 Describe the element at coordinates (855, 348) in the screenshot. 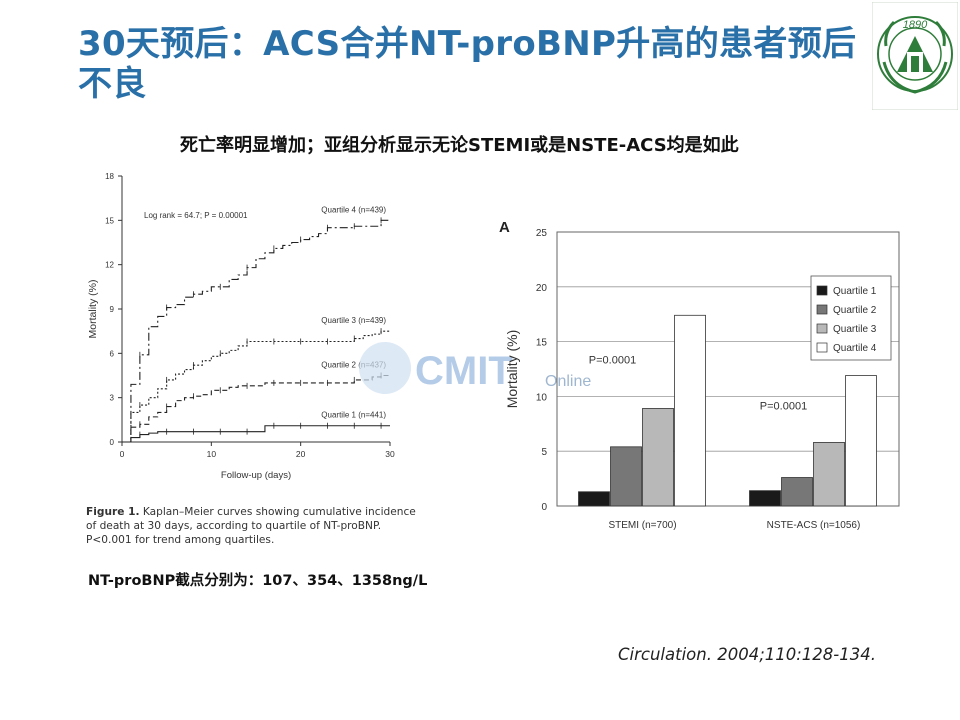

I see `bar-legend-label: Quartile 4` at that location.